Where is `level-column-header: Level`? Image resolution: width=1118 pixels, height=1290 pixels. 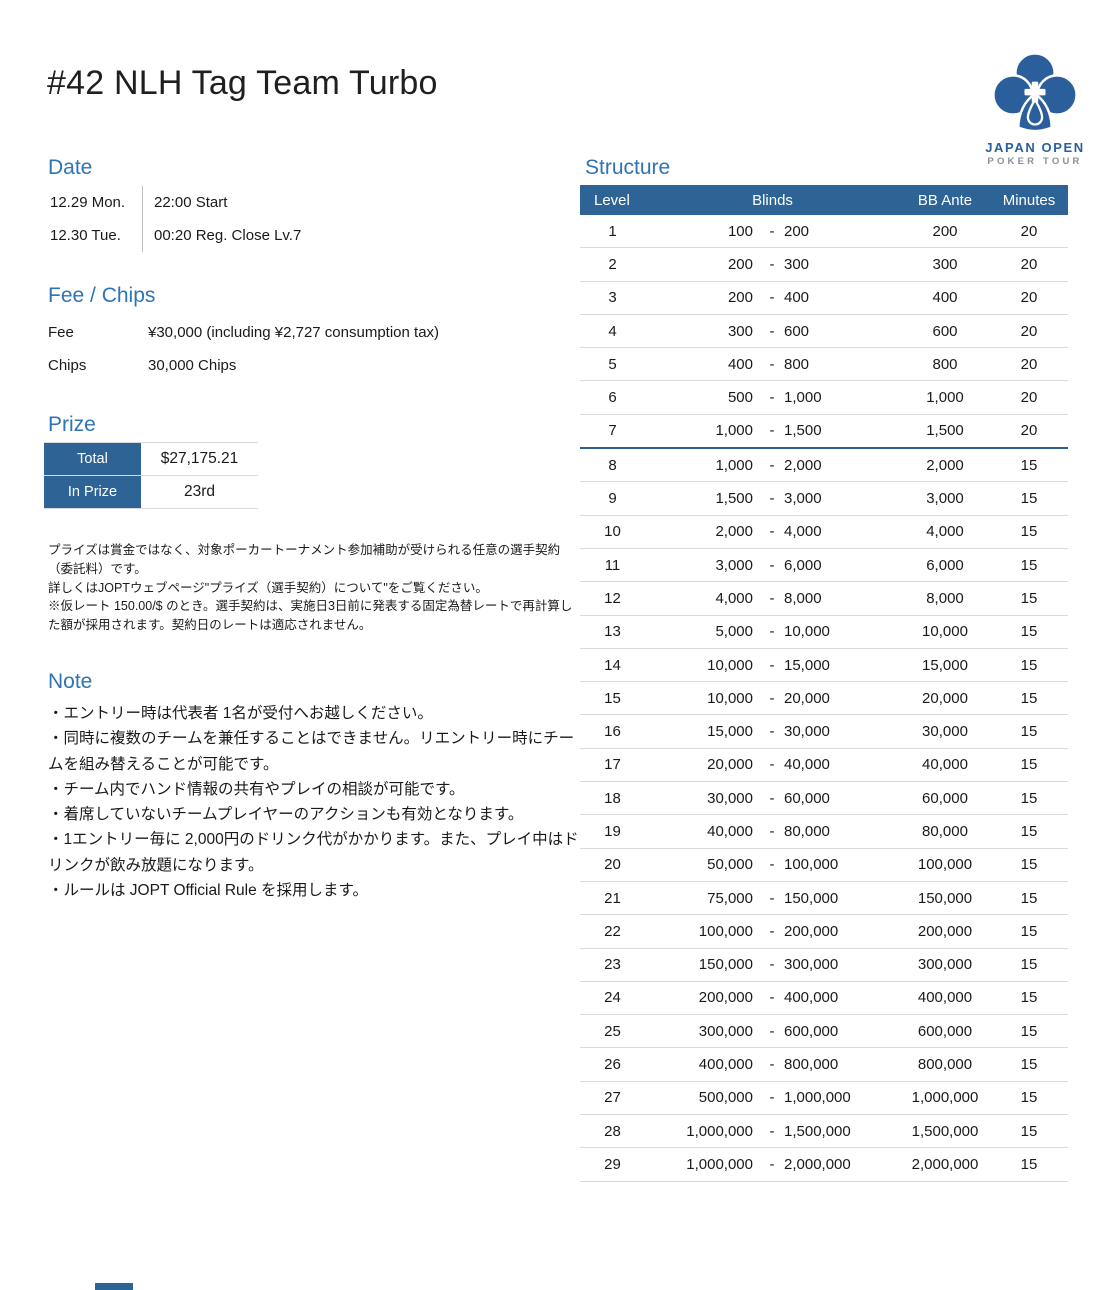 level-column-header: Level is located at coordinates (612, 200).